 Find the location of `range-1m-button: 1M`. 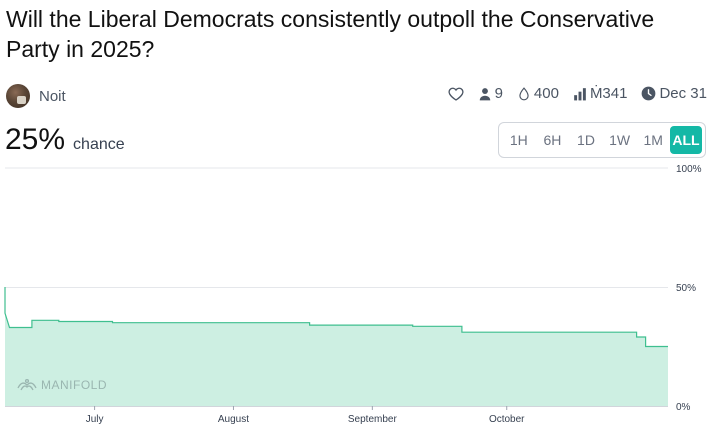

range-1m-button: 1M is located at coordinates (653, 140).